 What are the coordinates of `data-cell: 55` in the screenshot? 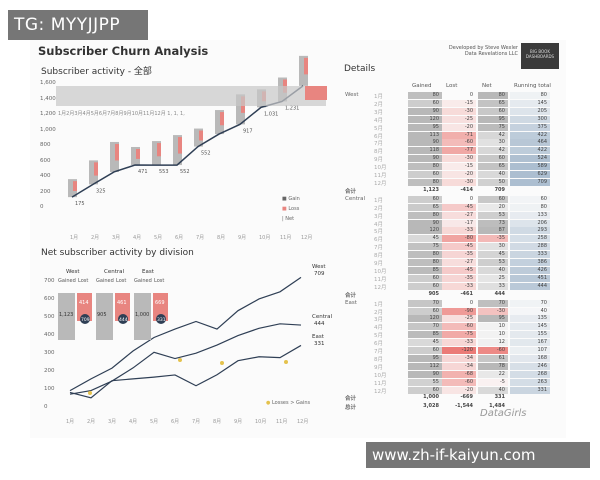 It's located at (425, 382).